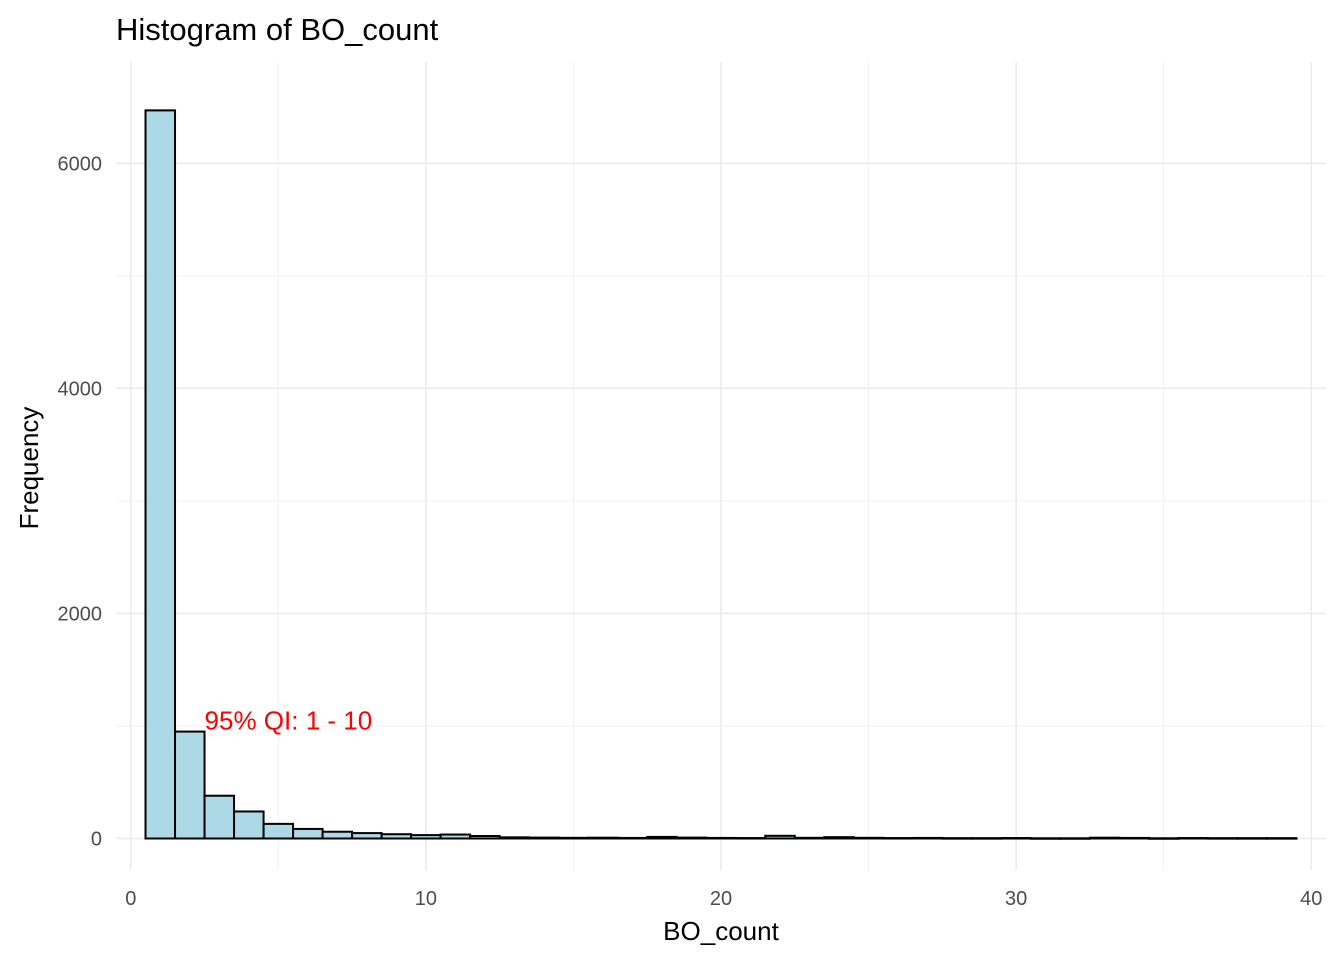 The width and height of the screenshot is (1344, 960). I want to click on y-tick-label: 6000, so click(80, 164).